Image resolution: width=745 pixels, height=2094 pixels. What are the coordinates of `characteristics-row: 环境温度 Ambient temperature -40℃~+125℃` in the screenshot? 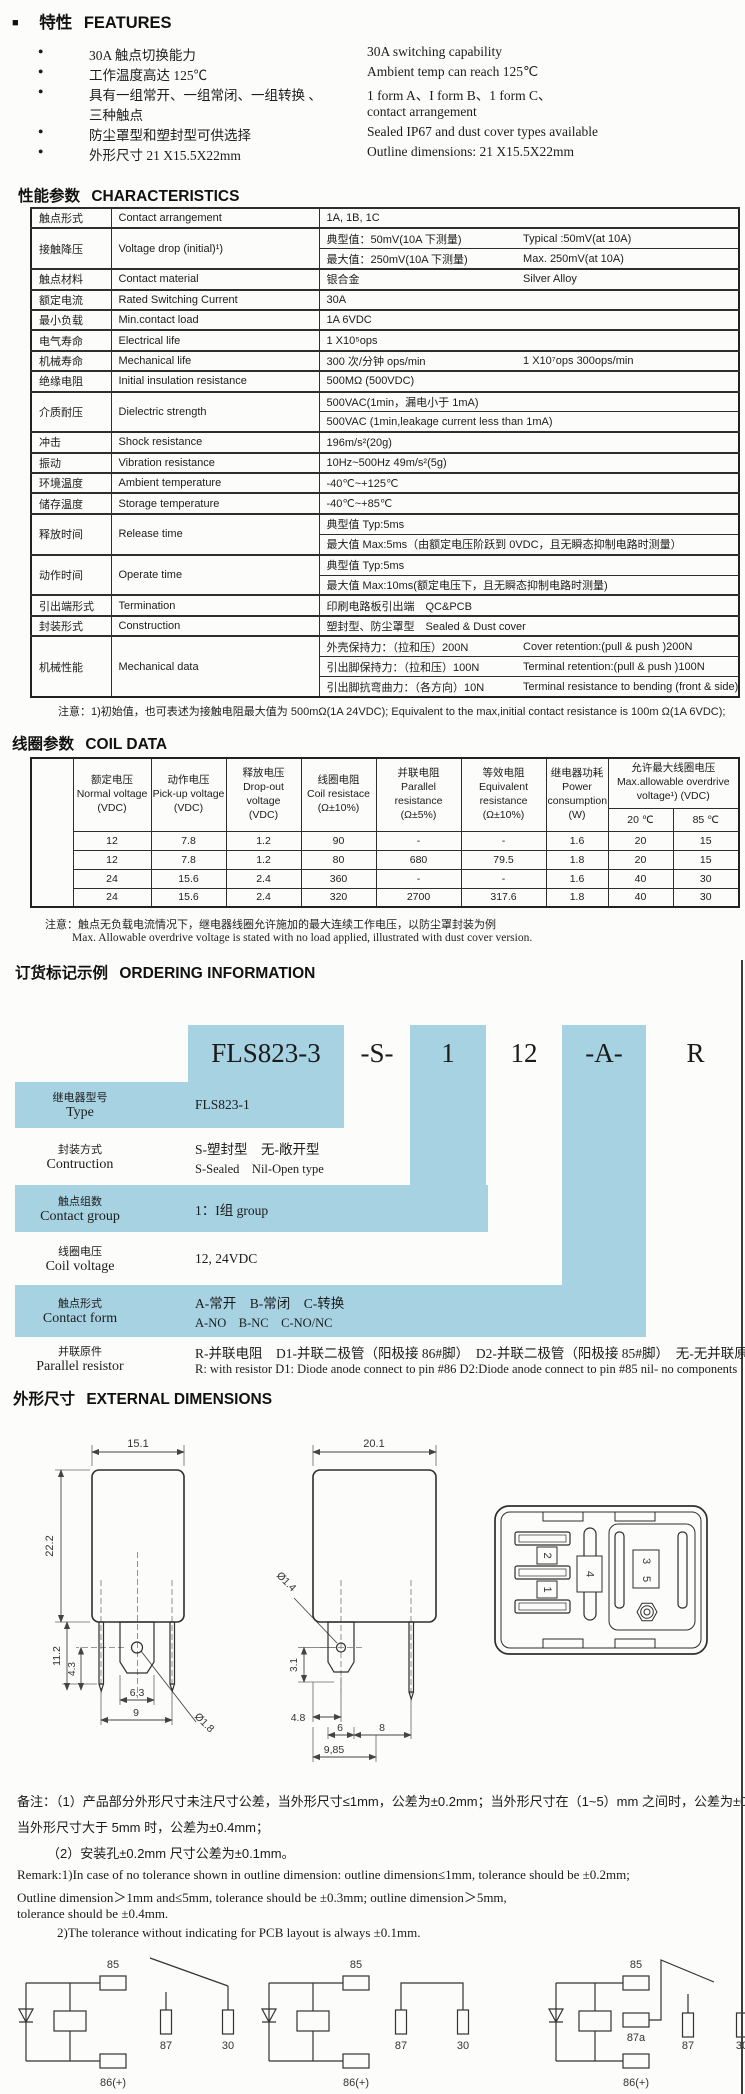 It's located at (385, 483).